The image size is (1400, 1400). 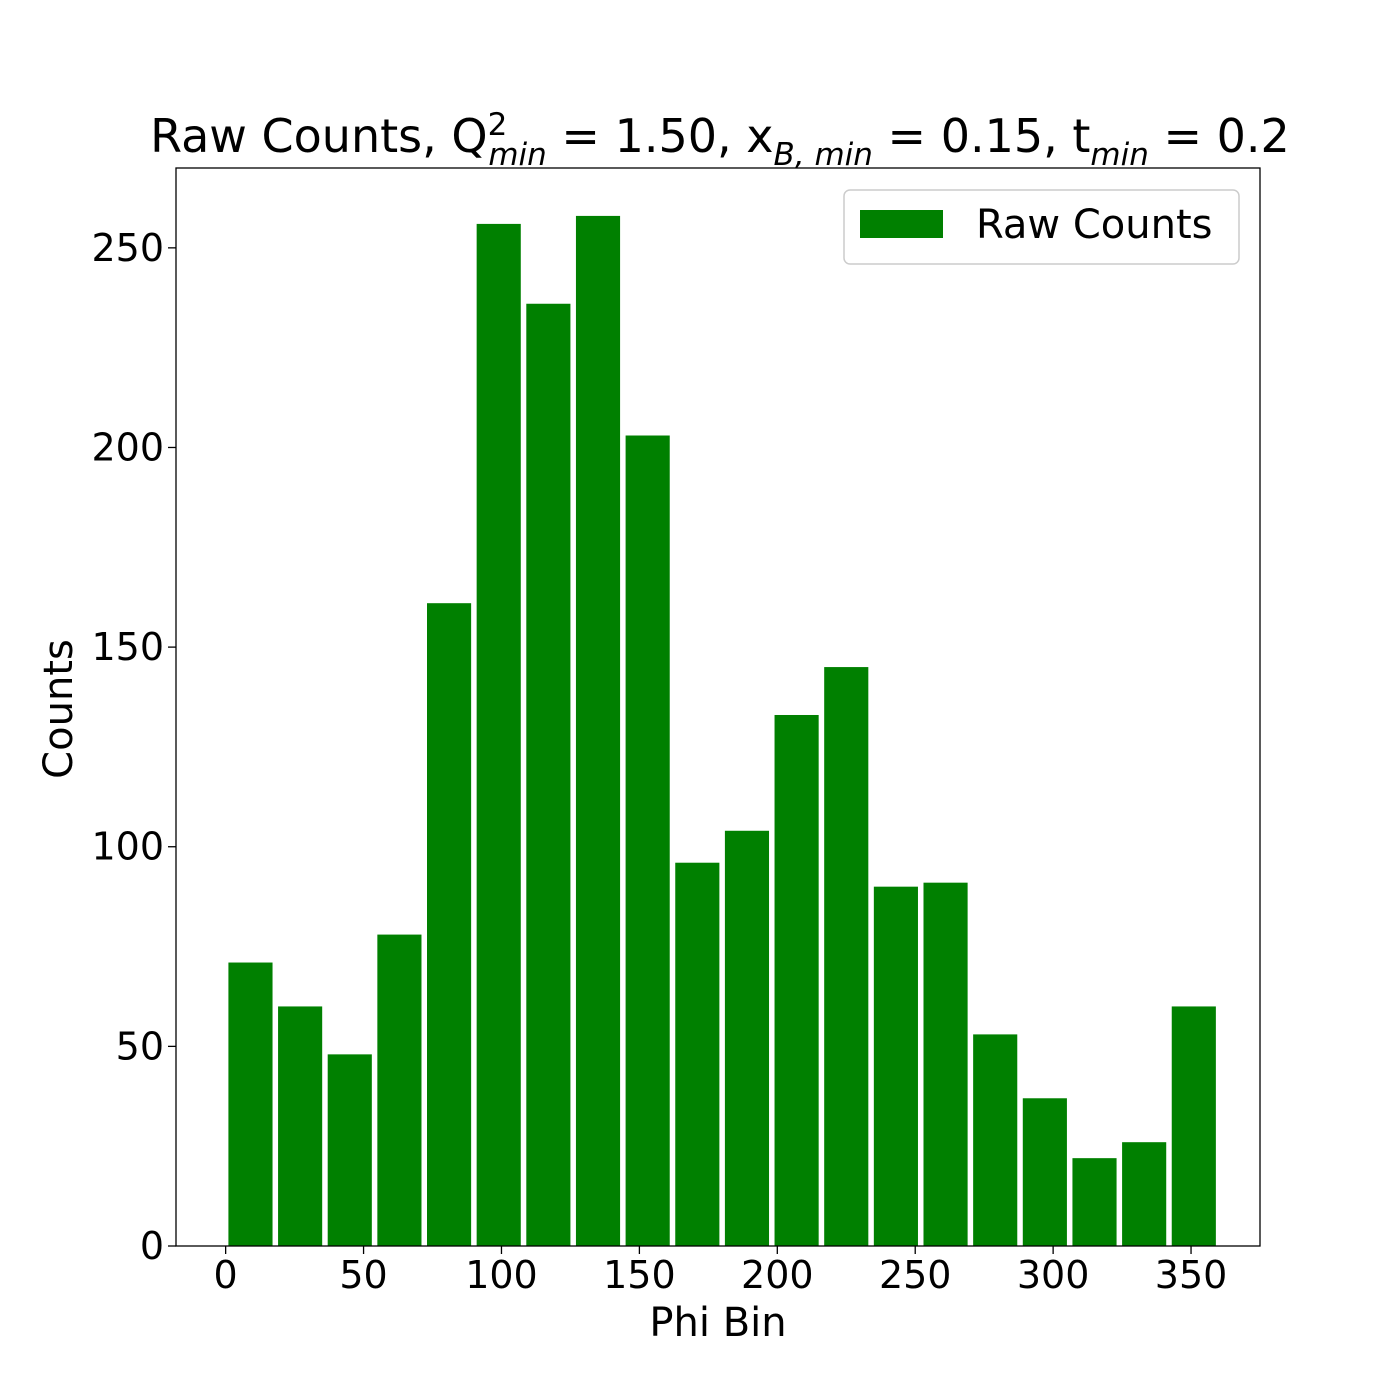 I want to click on y-tick-label: 50, so click(x=140, y=1046).